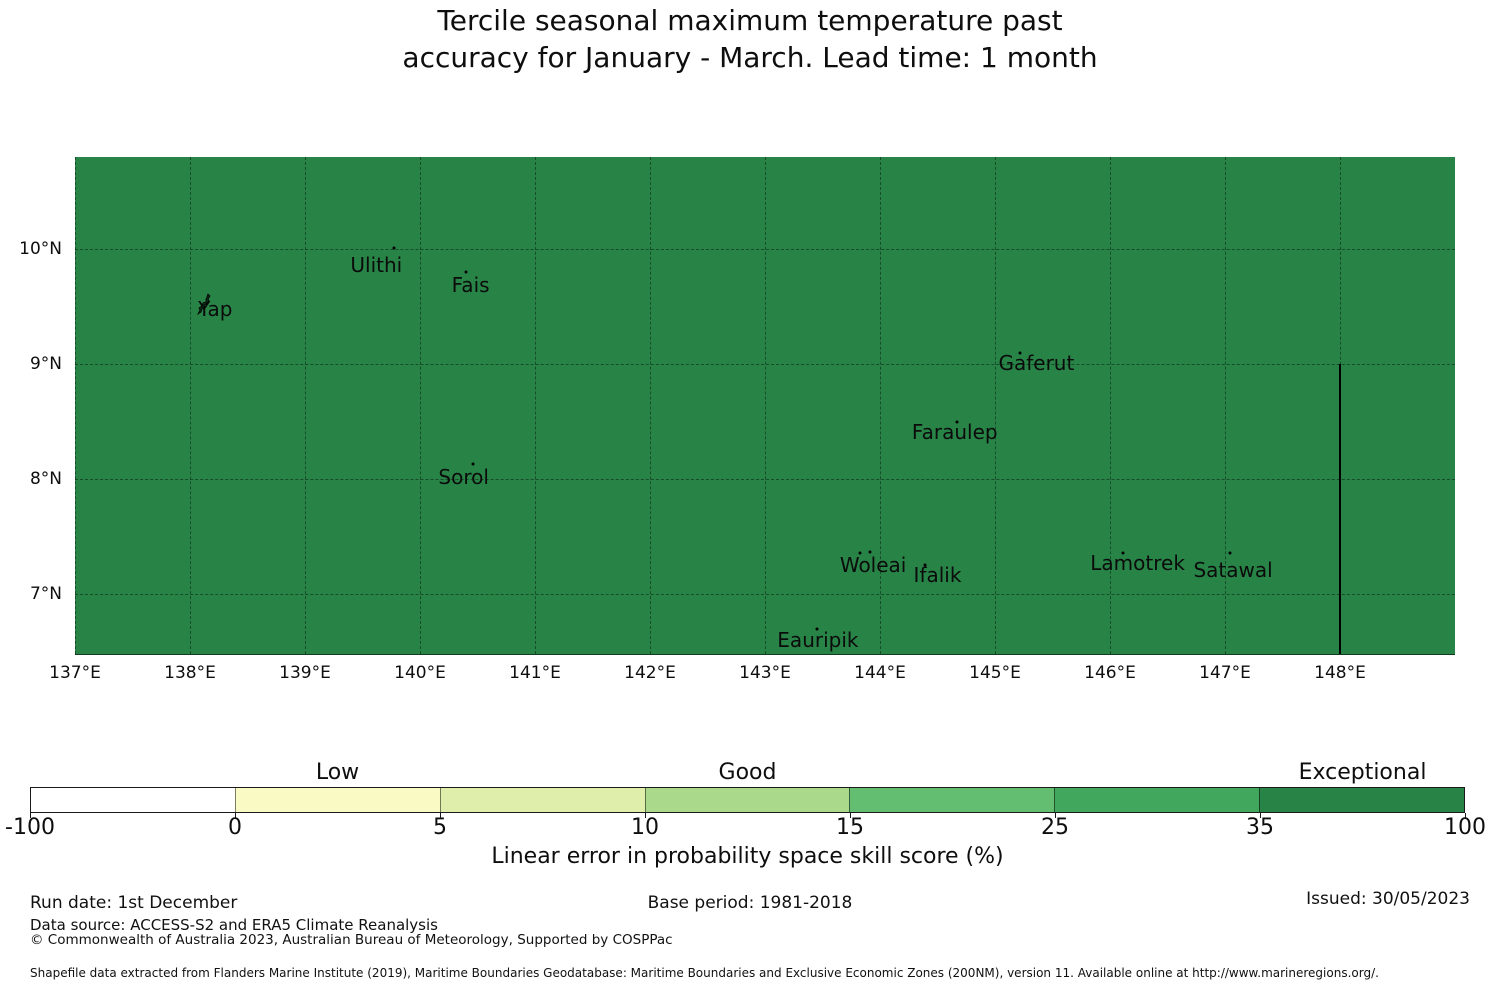 The width and height of the screenshot is (1500, 990). Describe the element at coordinates (880, 673) in the screenshot. I see `x-tick-label-144: 144°E` at that location.